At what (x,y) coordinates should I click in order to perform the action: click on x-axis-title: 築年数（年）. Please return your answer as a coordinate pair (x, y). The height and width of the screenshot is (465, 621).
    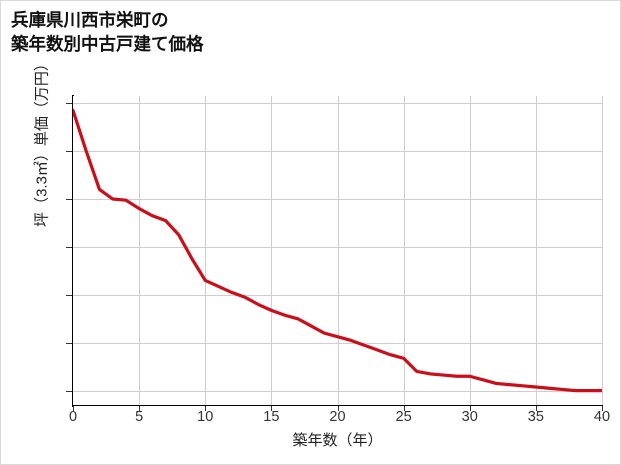
    Looking at the image, I should click on (337, 440).